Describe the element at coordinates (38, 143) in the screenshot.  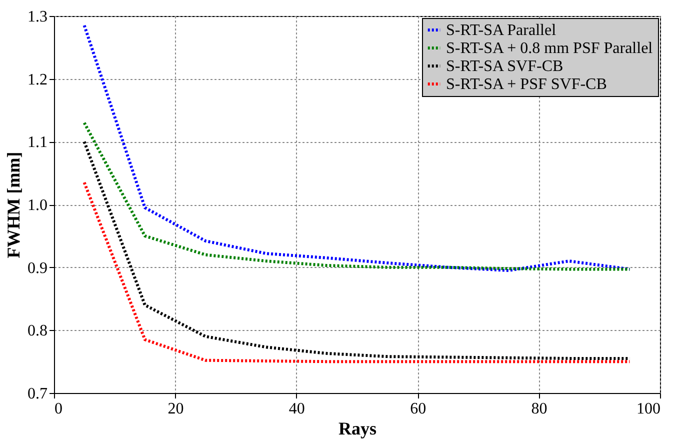
I see `y-tick-label: 1.1` at that location.